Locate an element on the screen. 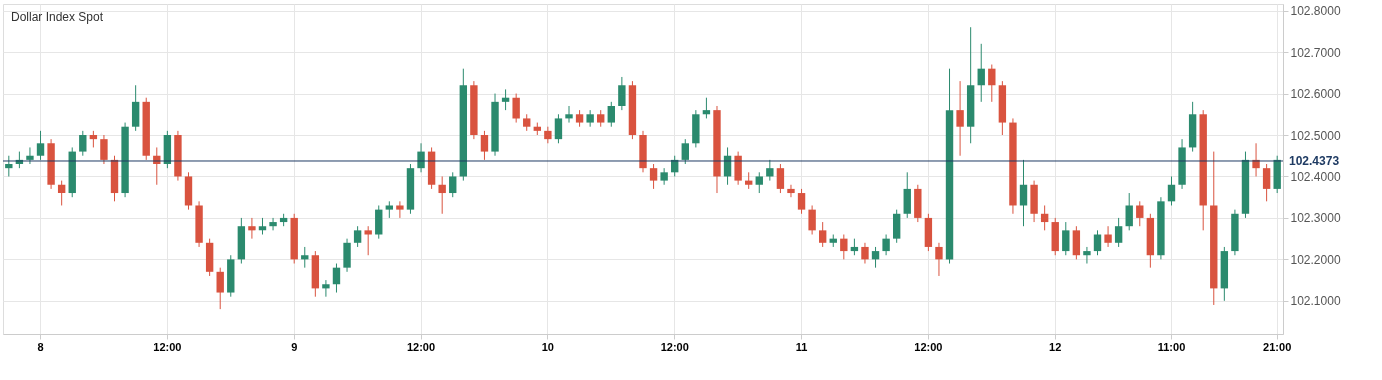 The width and height of the screenshot is (1382, 380). y-tick-label: 102.2000 is located at coordinates (1315, 259).